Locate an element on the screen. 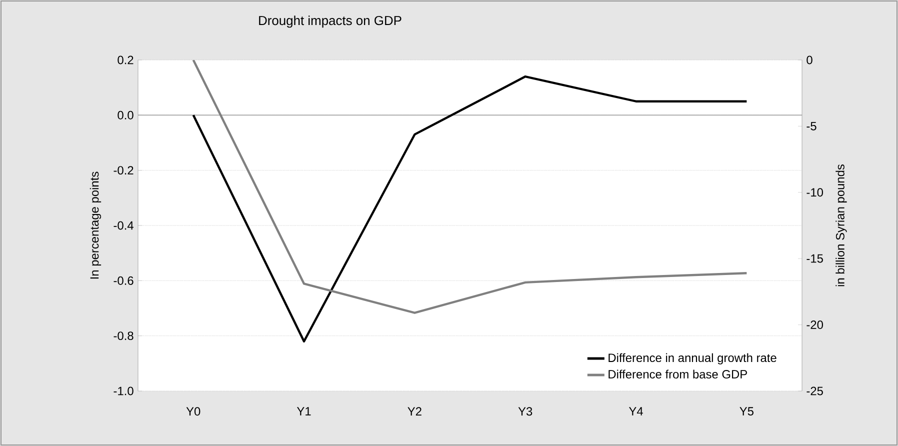 This screenshot has height=446, width=898. y-tick-label: -0.8 is located at coordinates (124, 336).